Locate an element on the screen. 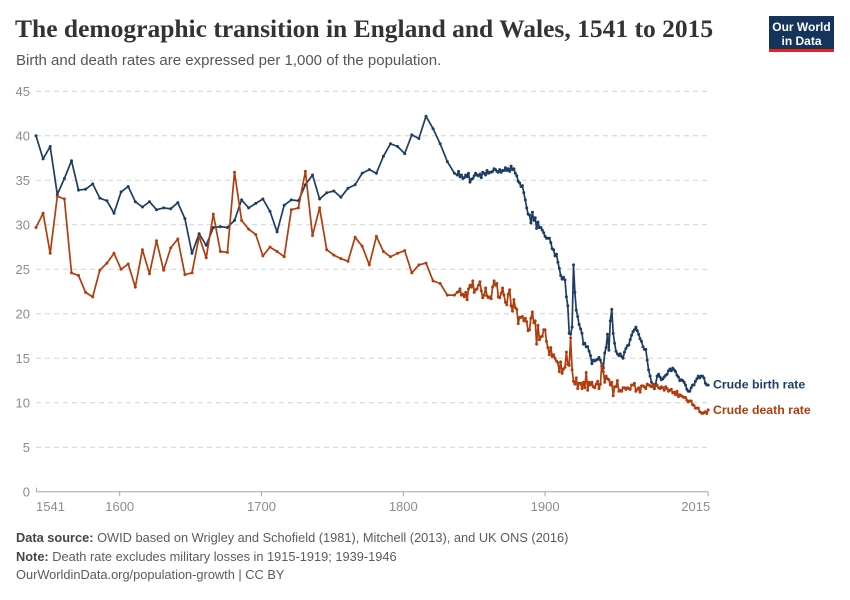 The height and width of the screenshot is (600, 850). svg-text: 5 is located at coordinates (26, 447).